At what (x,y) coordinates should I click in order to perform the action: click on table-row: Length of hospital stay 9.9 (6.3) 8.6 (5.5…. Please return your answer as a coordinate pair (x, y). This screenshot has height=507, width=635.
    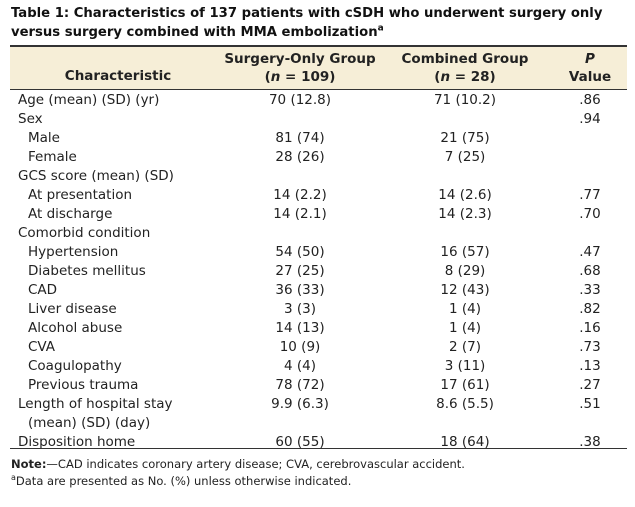
    Looking at the image, I should click on (318, 404).